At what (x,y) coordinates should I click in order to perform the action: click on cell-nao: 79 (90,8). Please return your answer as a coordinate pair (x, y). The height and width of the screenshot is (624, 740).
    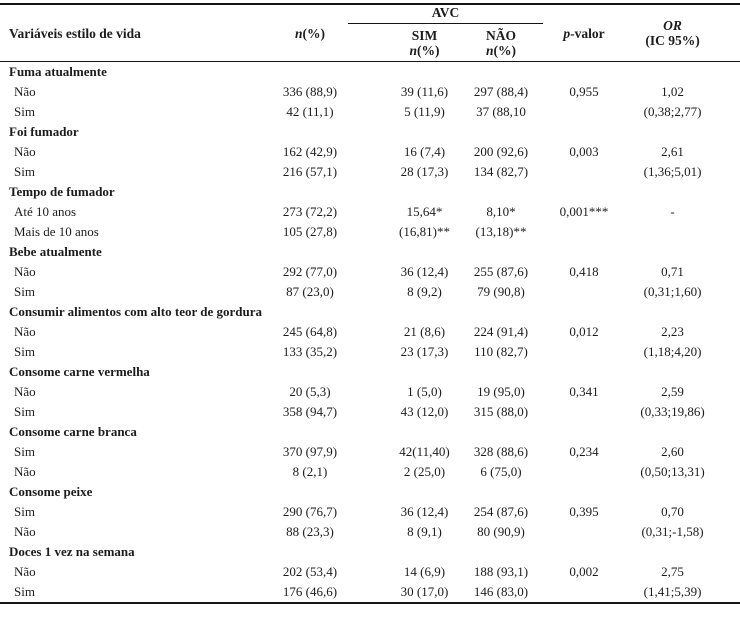
    Looking at the image, I should click on (501, 291).